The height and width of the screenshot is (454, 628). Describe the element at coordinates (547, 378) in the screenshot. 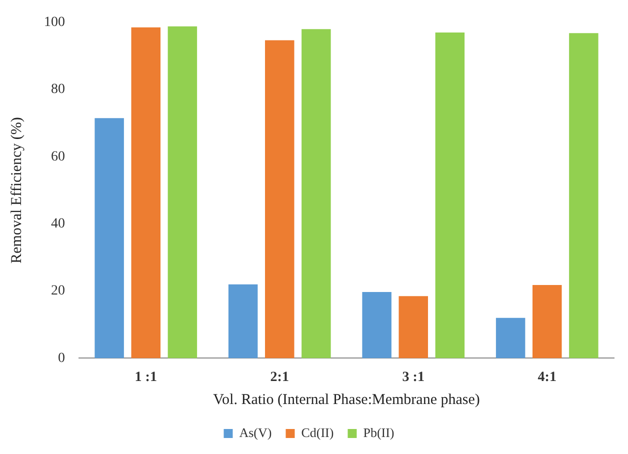

I see `x-tick-label: 4:1` at that location.